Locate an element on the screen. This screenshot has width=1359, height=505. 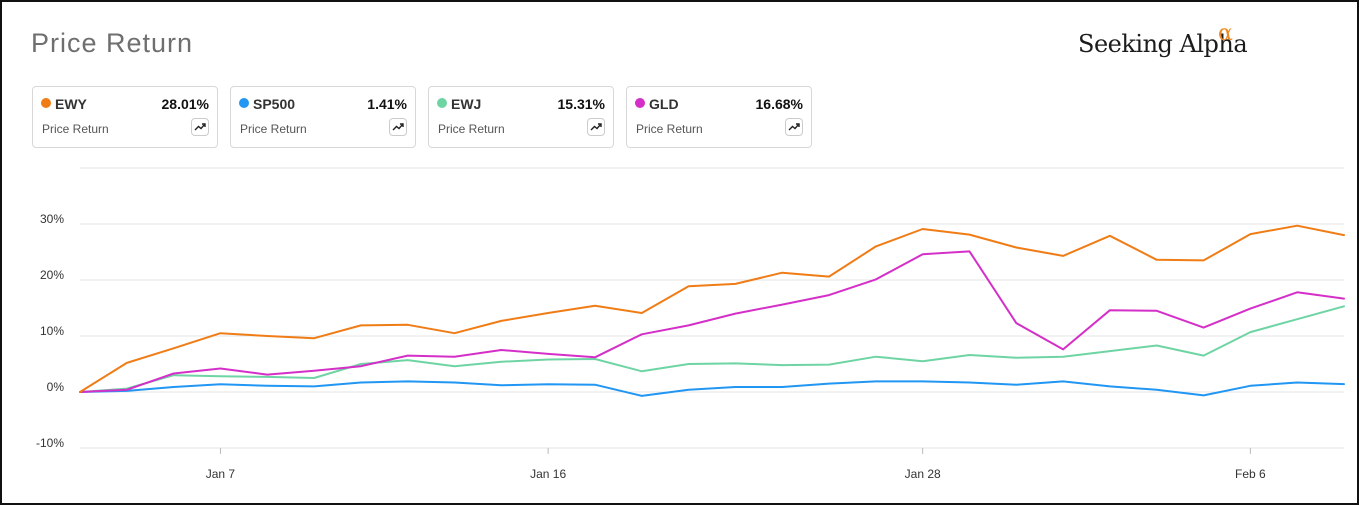
y-axis-tick-labels: -10% 0% 10% 20% 30% is located at coordinates (50, 331).